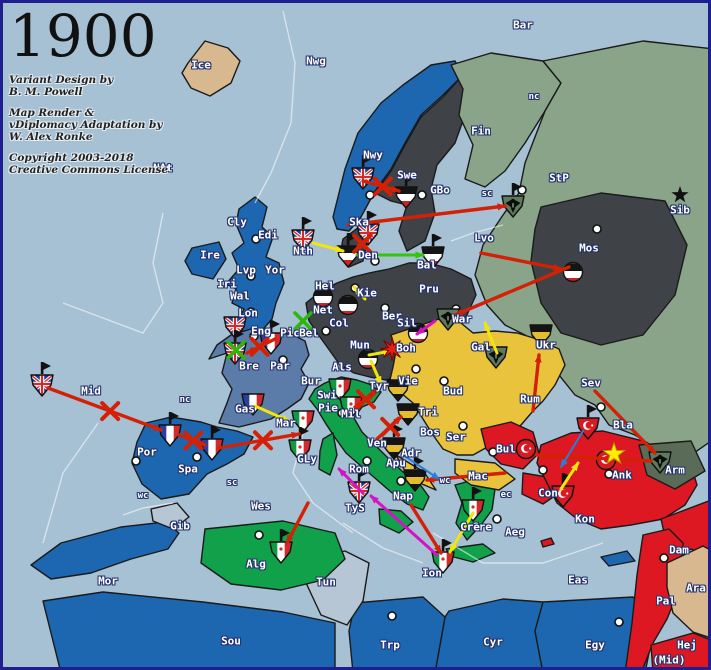 This screenshot has height=670, width=711. I want to click on unit-france-fleet, so click(170, 430).